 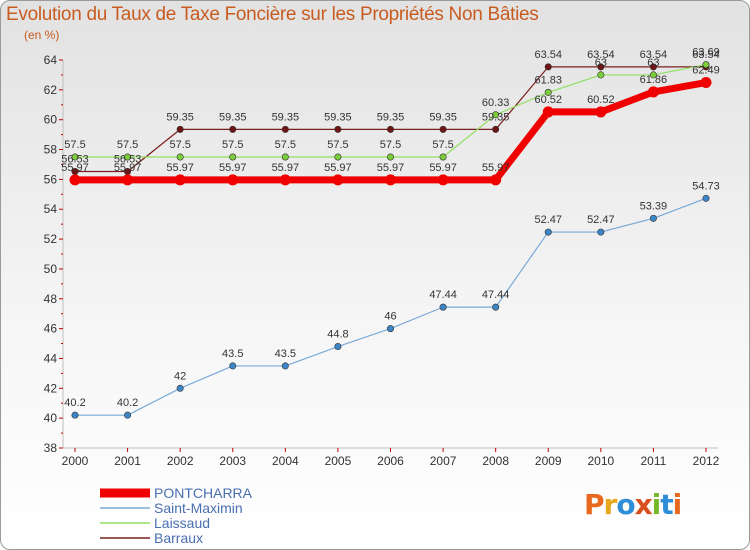 What do you see at coordinates (654, 461) in the screenshot?
I see `x-tick-label: 2011` at bounding box center [654, 461].